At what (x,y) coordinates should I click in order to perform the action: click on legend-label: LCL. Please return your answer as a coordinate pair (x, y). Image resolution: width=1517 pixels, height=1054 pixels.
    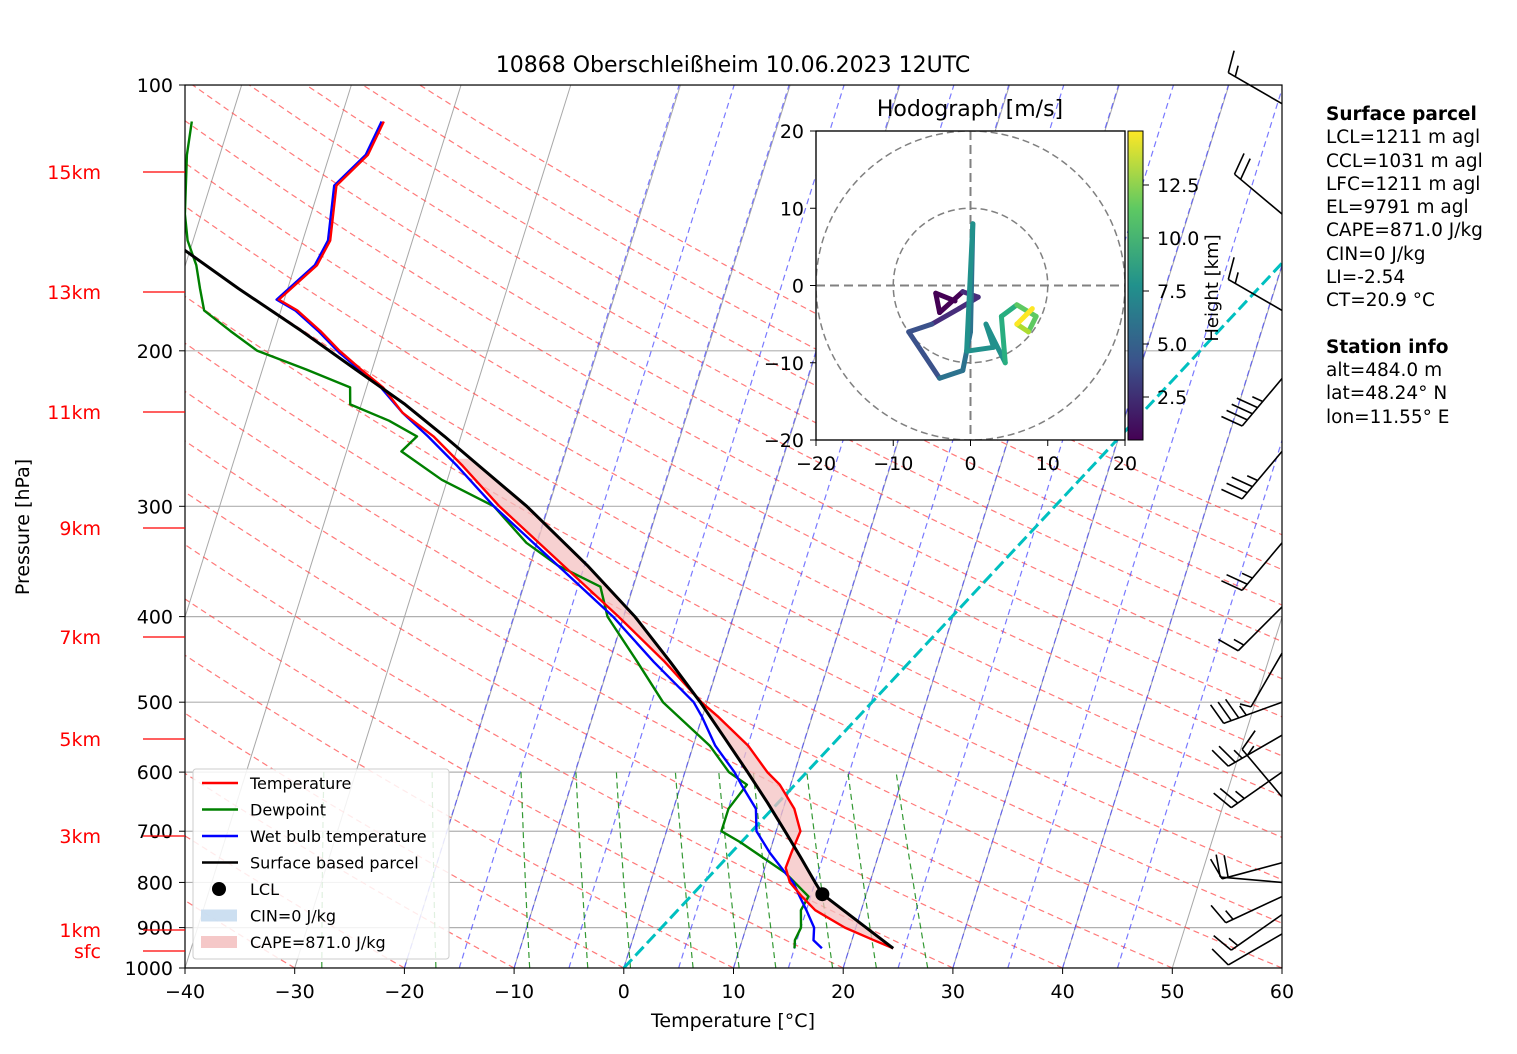
    Looking at the image, I should click on (264, 889).